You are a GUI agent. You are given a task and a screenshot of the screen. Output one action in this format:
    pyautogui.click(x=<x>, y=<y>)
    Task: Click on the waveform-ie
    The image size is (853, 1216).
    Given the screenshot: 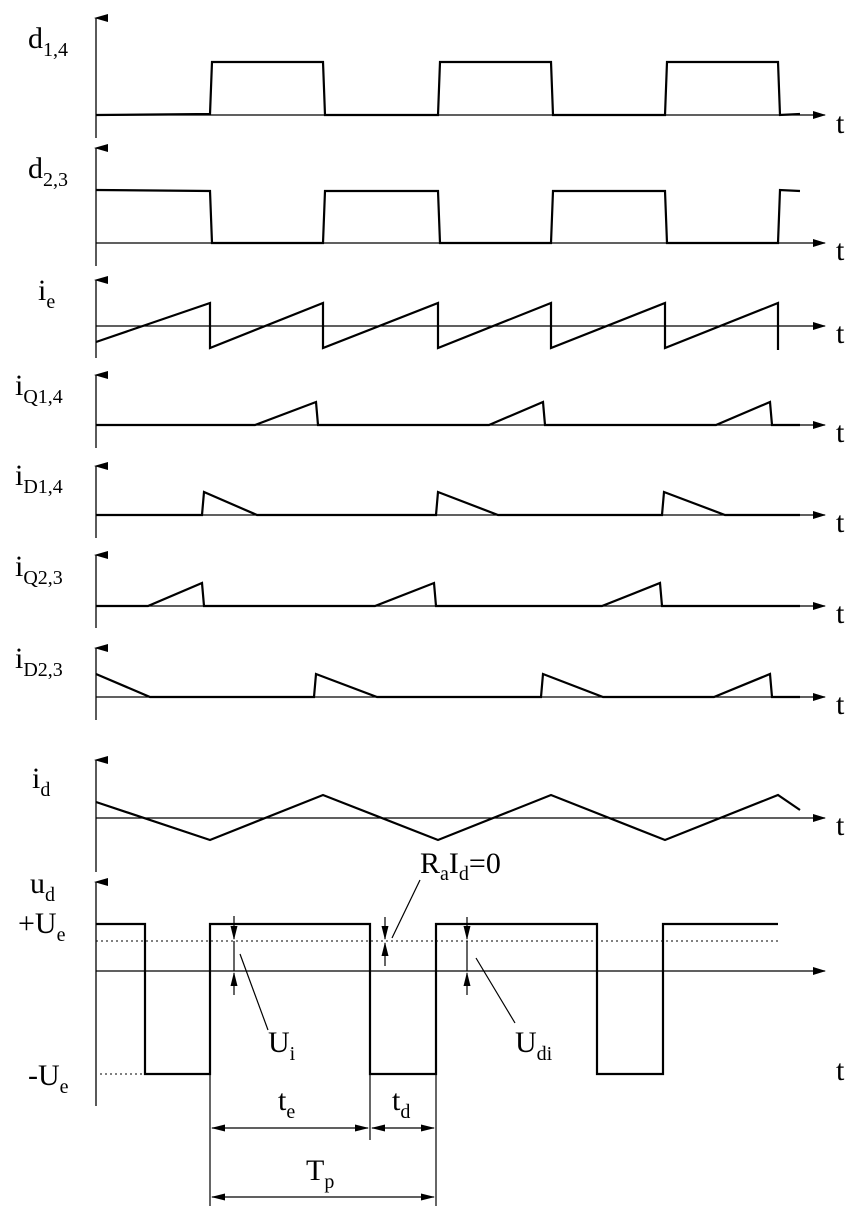 What is the action you would take?
    pyautogui.click(x=437, y=325)
    